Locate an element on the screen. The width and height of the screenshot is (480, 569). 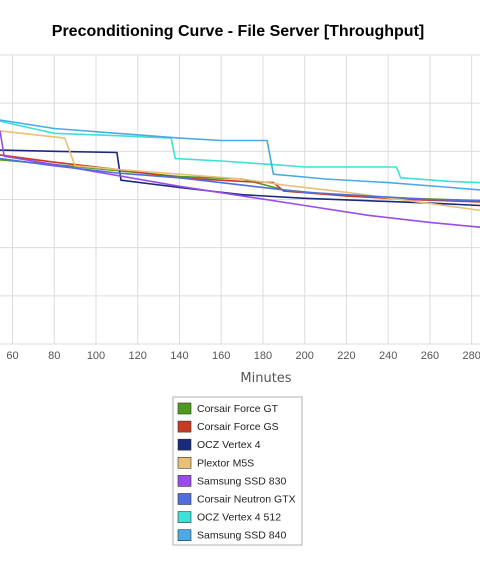
legend-label: Corsair Neutron GTX is located at coordinates (246, 500).